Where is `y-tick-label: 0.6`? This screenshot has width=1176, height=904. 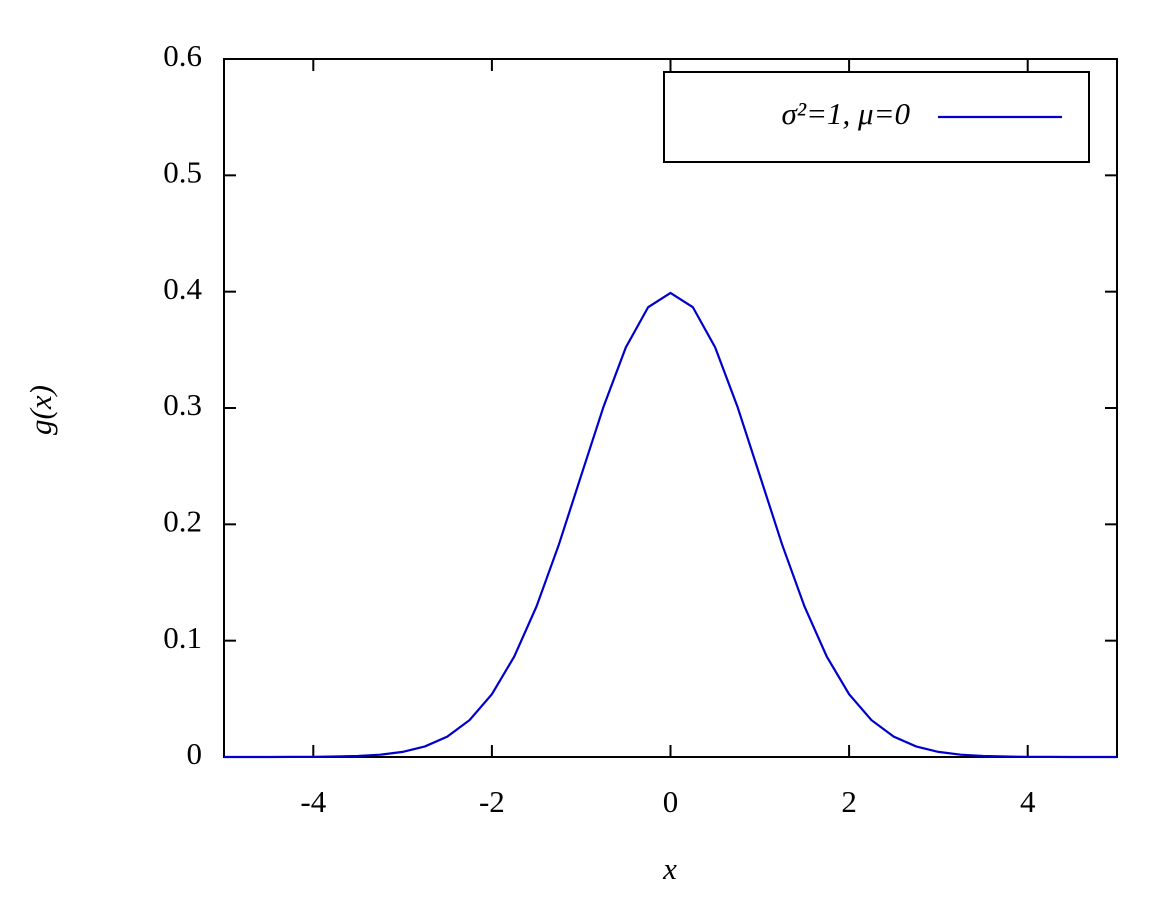 y-tick-label: 0.6 is located at coordinates (182, 55).